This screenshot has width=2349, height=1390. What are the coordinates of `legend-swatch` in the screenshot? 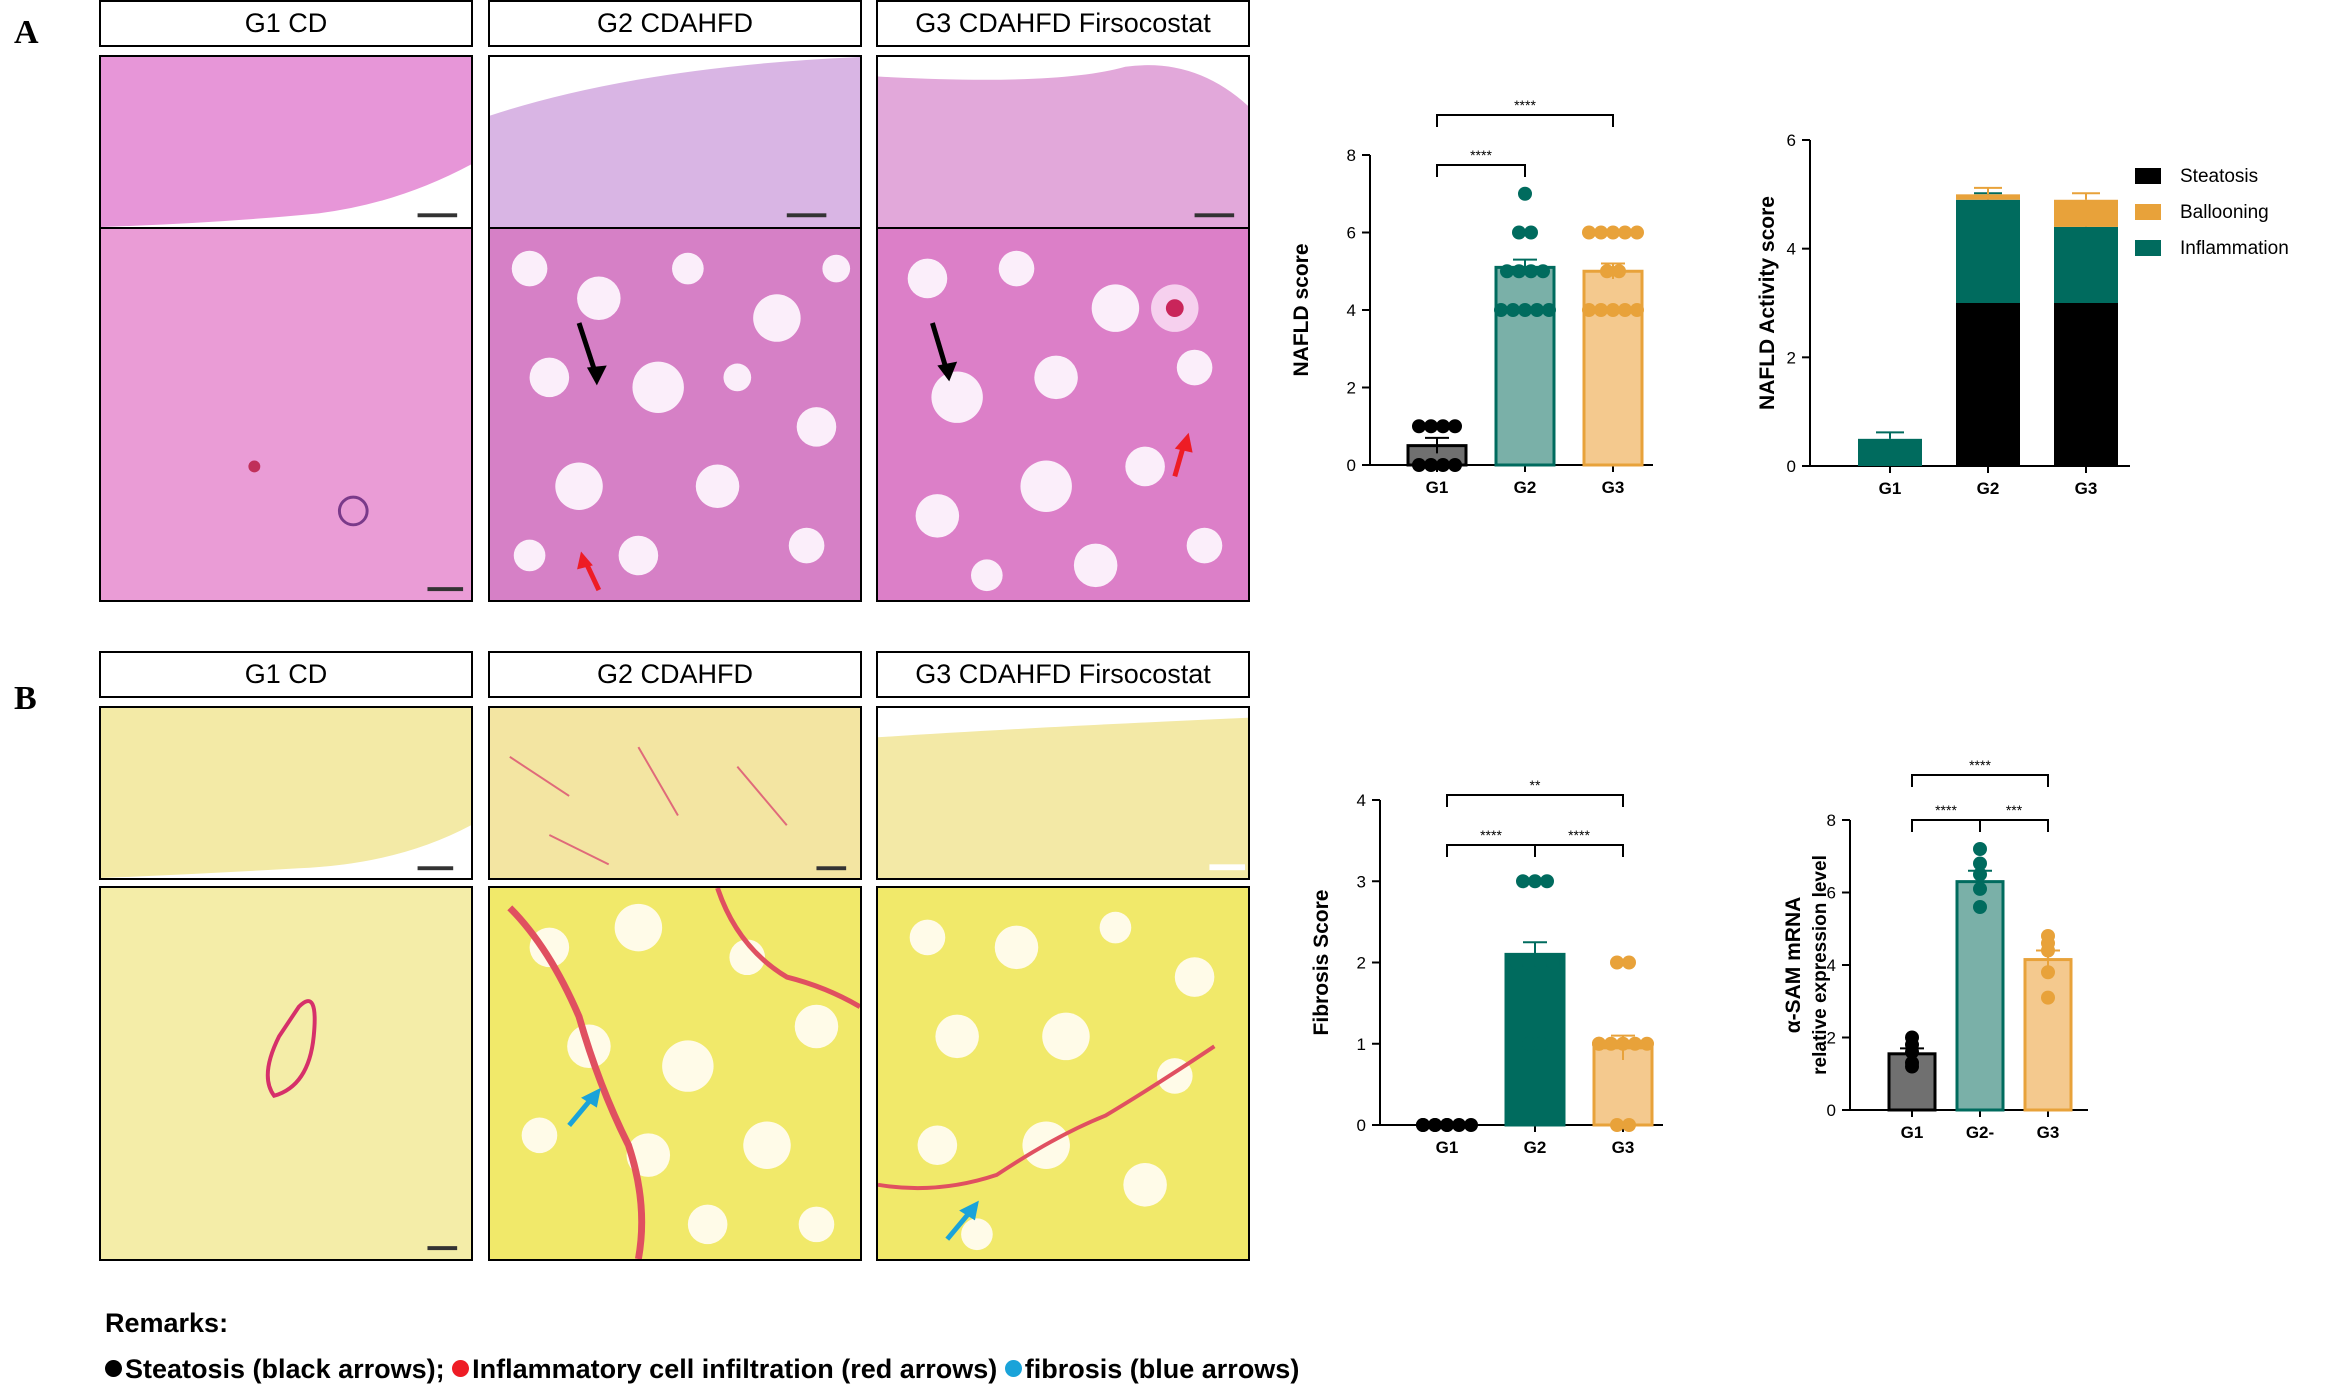 It's located at (2148, 248).